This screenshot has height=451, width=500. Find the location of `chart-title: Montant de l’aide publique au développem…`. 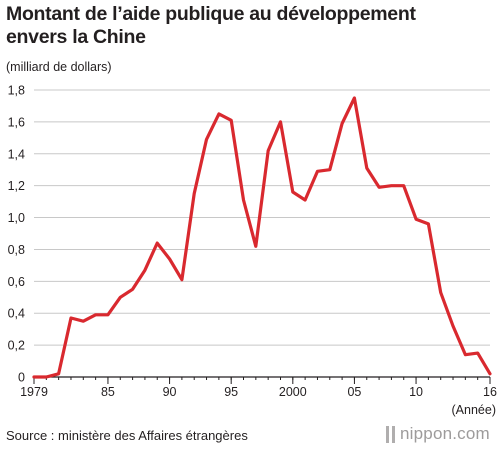

chart-title: Montant de l’aide publique au développem… is located at coordinates (246, 26).